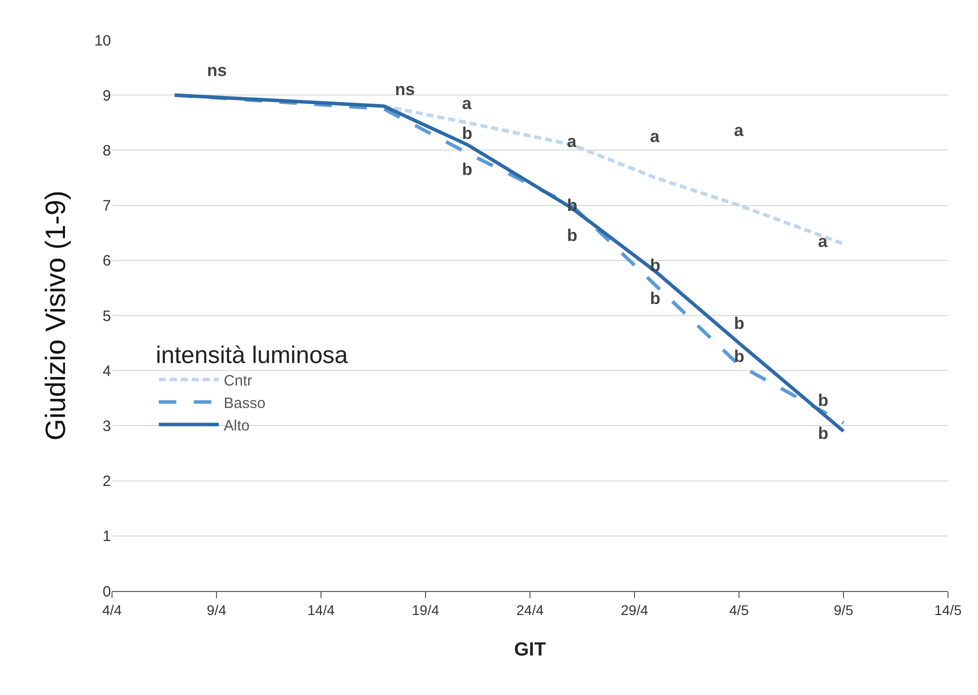  What do you see at coordinates (245, 403) in the screenshot?
I see `legend-label: Basso` at bounding box center [245, 403].